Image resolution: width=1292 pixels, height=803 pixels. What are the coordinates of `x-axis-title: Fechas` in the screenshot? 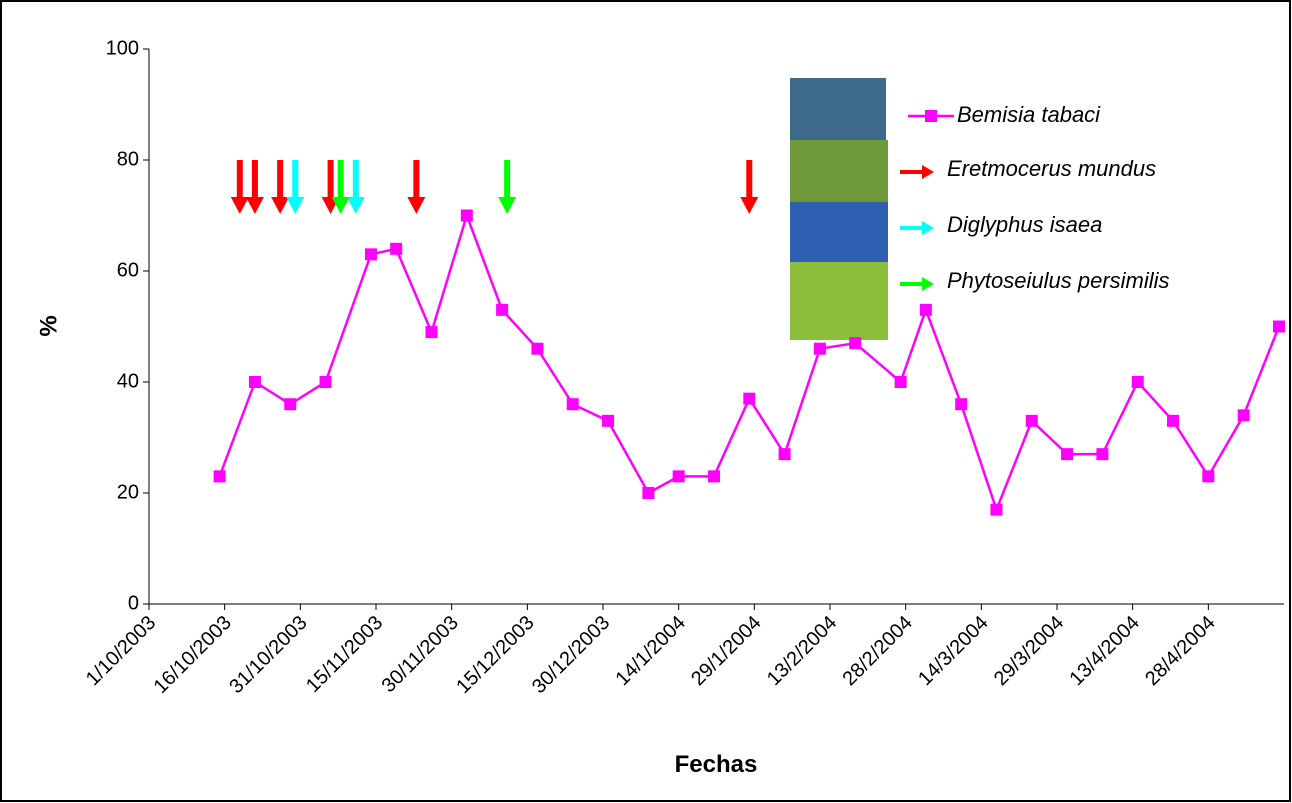 It's located at (716, 764).